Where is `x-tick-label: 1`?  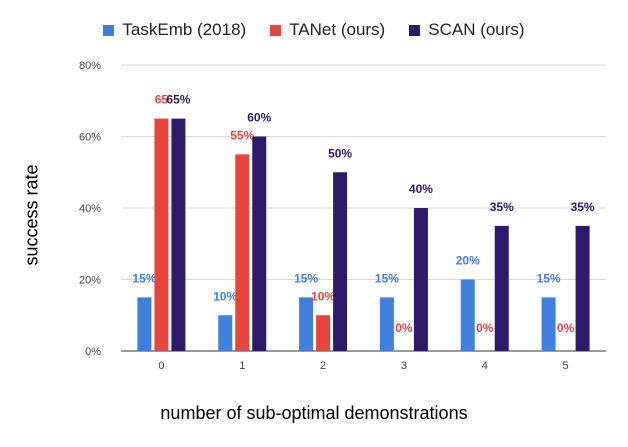 x-tick-label: 1 is located at coordinates (242, 366).